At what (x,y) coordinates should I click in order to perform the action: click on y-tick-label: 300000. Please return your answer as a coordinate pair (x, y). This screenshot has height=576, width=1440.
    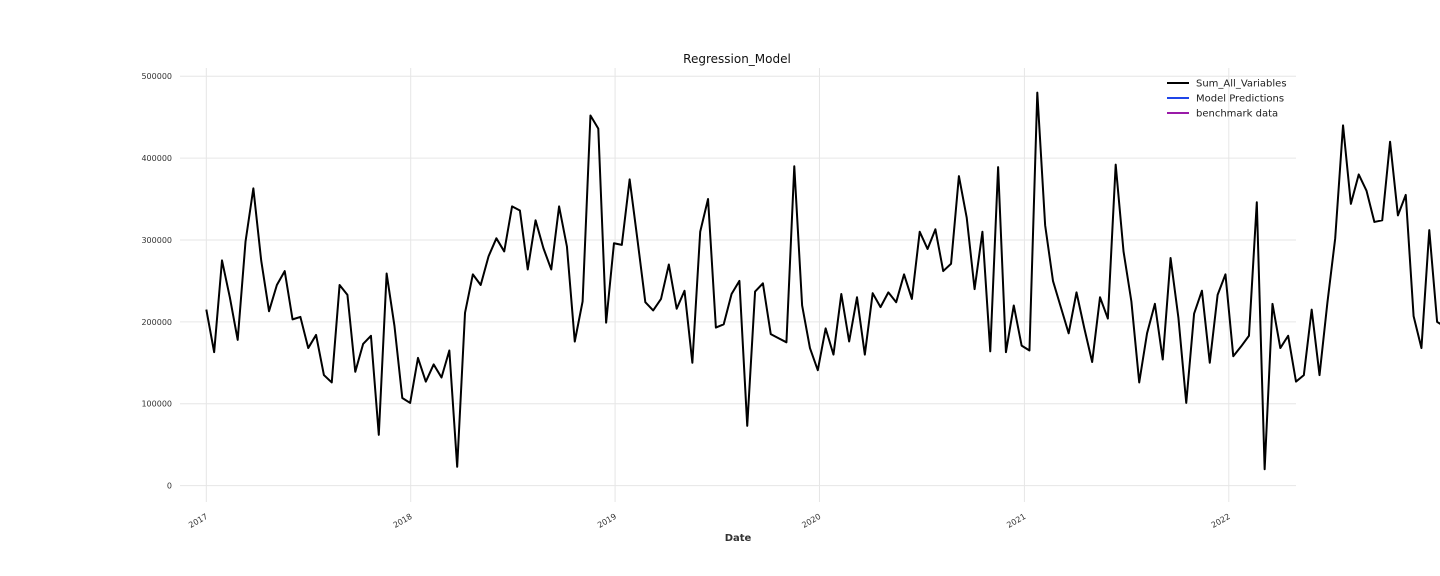
    Looking at the image, I should click on (156, 240).